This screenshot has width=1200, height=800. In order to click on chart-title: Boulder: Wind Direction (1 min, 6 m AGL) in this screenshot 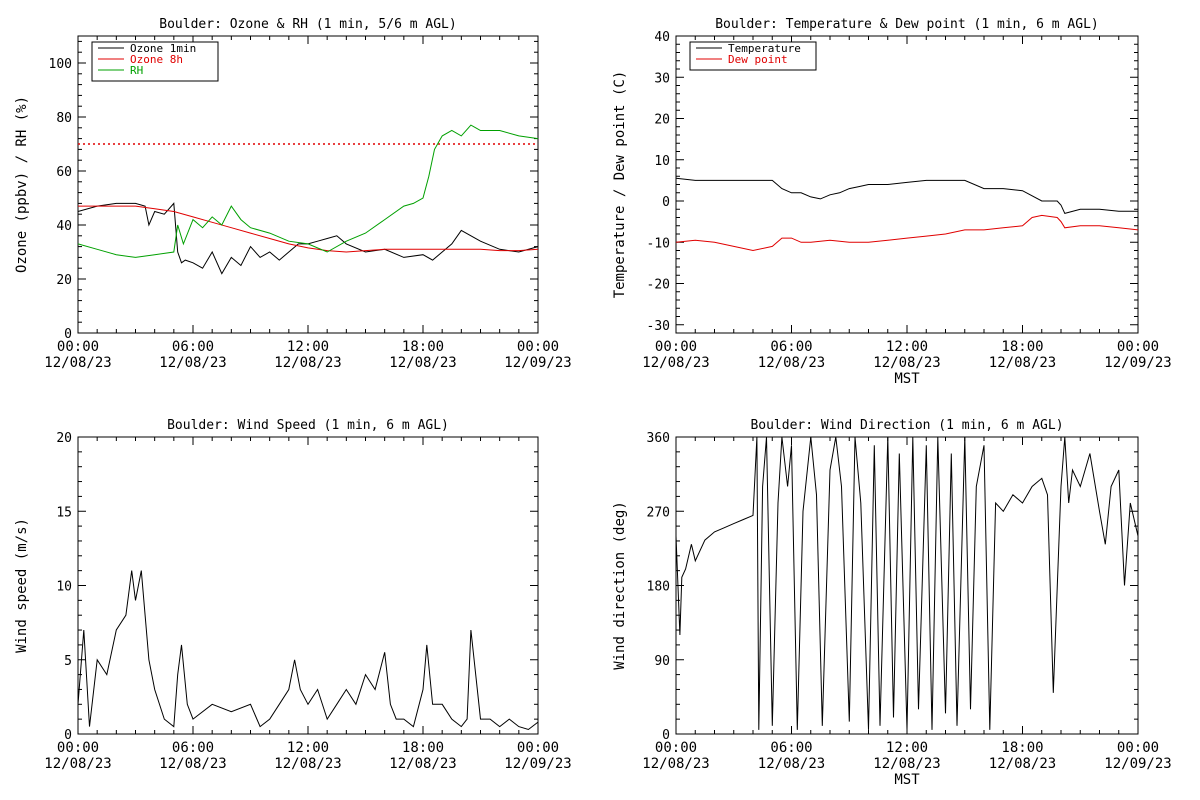, I will do `click(906, 425)`.